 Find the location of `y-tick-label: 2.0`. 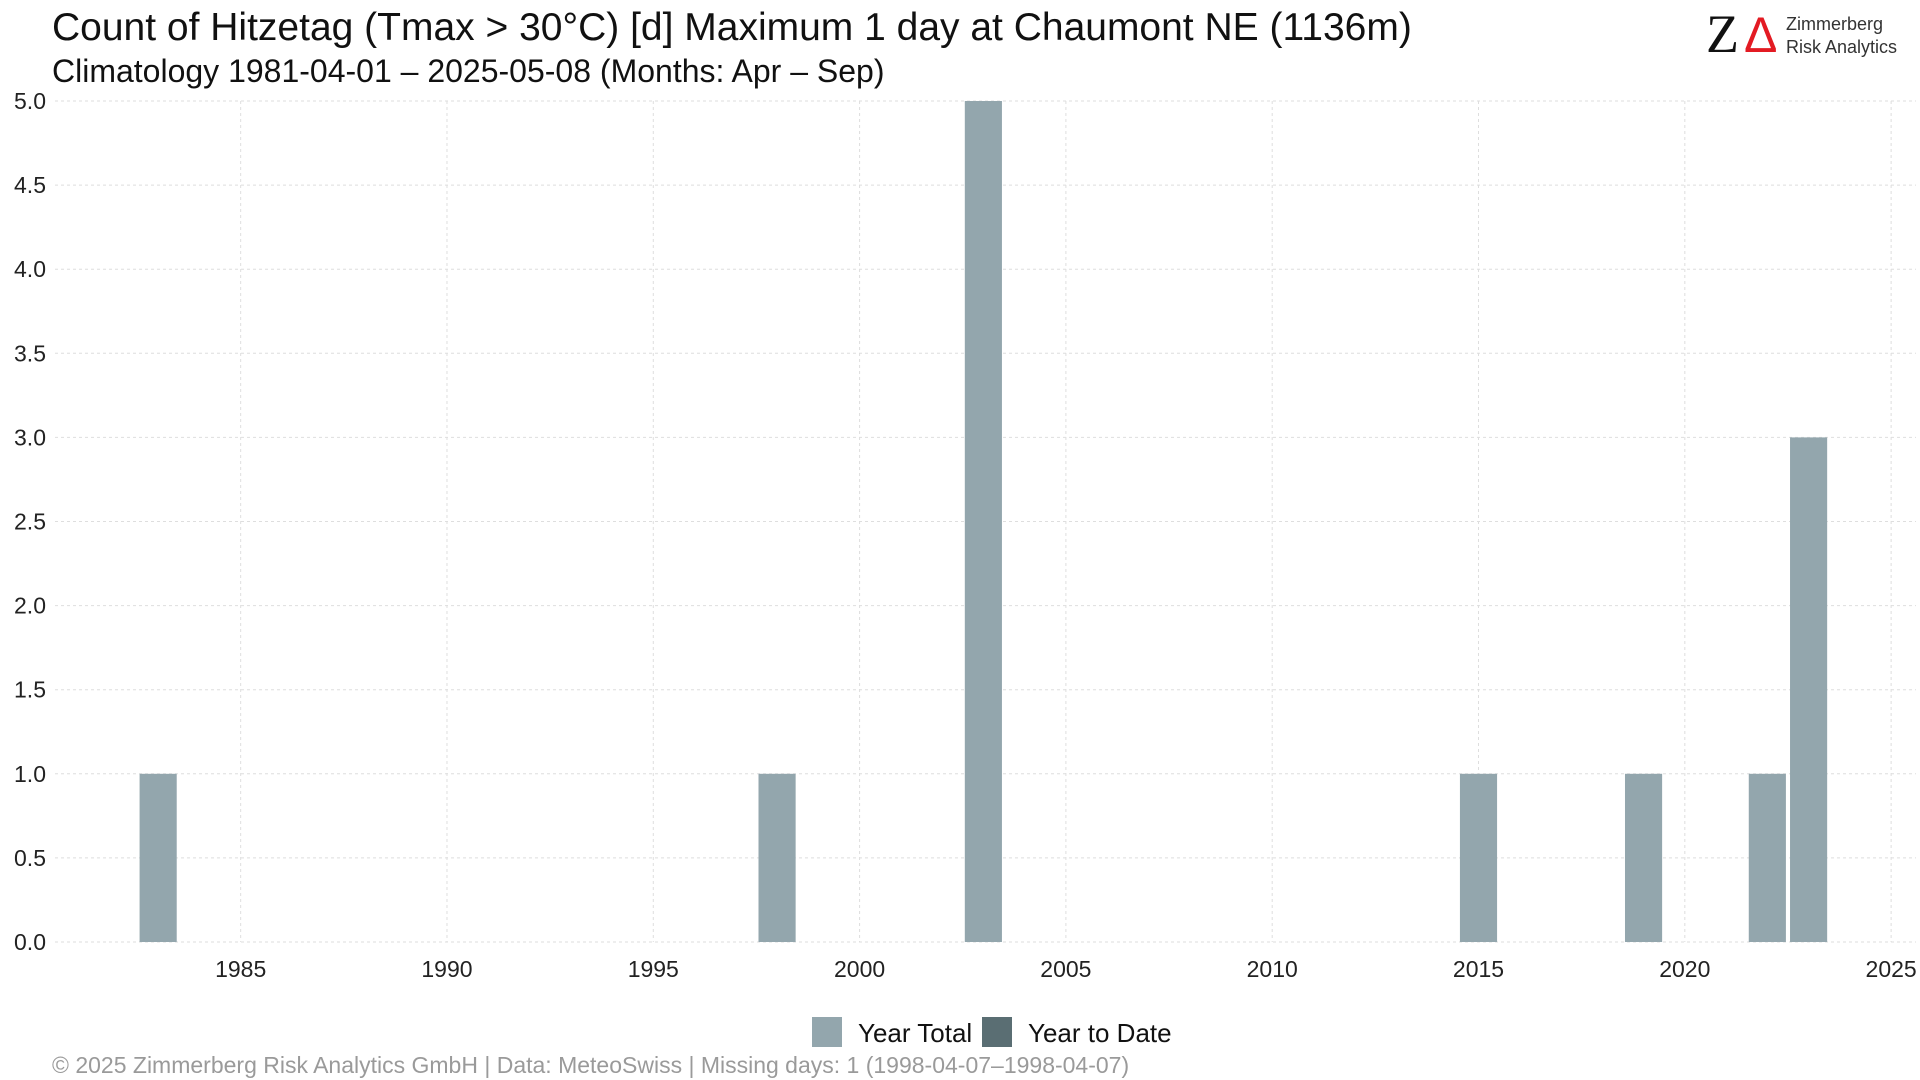

y-tick-label: 2.0 is located at coordinates (30, 606).